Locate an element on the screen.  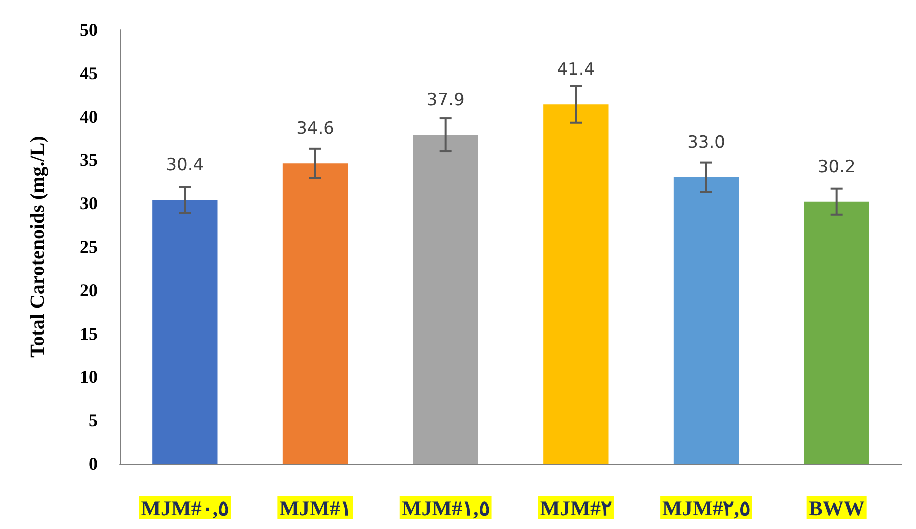
y-tick-label: 25 is located at coordinates (89, 247).